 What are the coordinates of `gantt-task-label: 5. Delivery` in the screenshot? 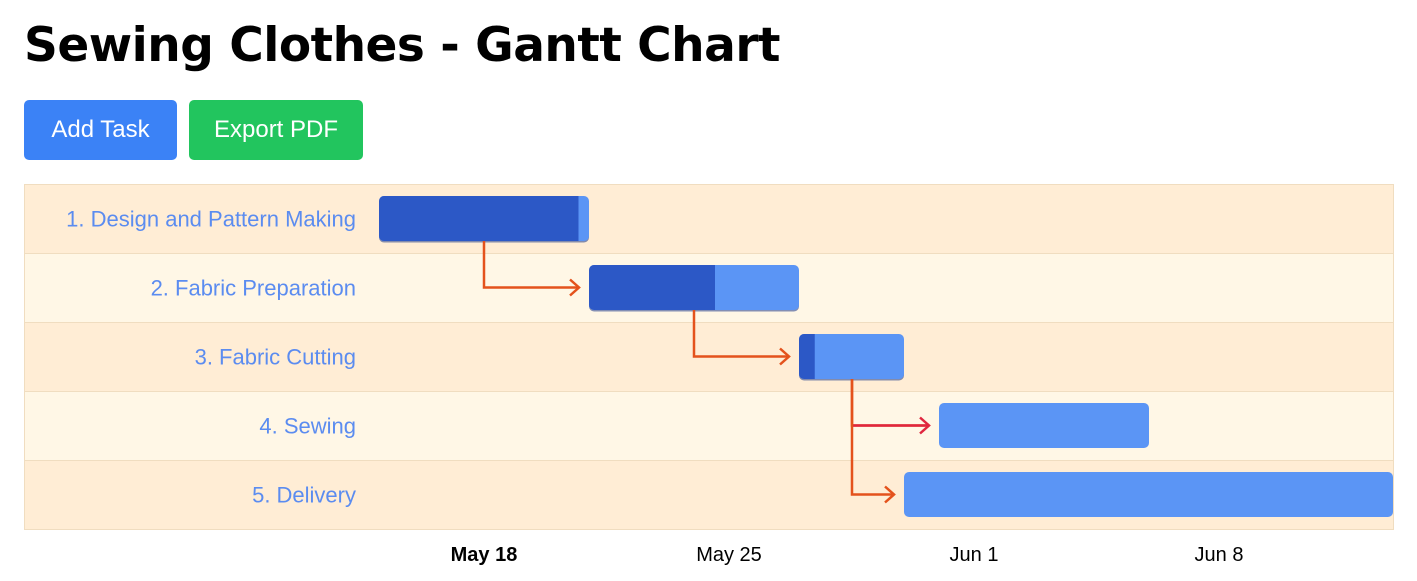 It's located at (304, 495).